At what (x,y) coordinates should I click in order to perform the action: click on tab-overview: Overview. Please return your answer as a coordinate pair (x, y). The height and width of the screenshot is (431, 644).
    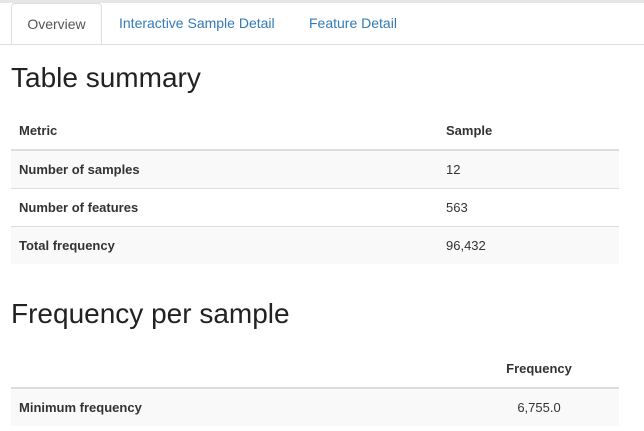
    Looking at the image, I should click on (56, 23).